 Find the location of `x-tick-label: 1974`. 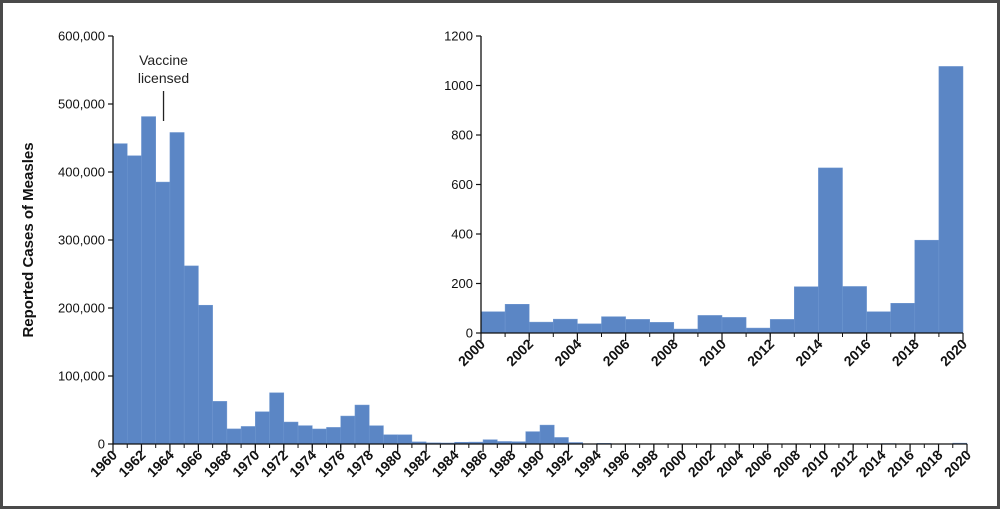

x-tick-label: 1974 is located at coordinates (302, 463).